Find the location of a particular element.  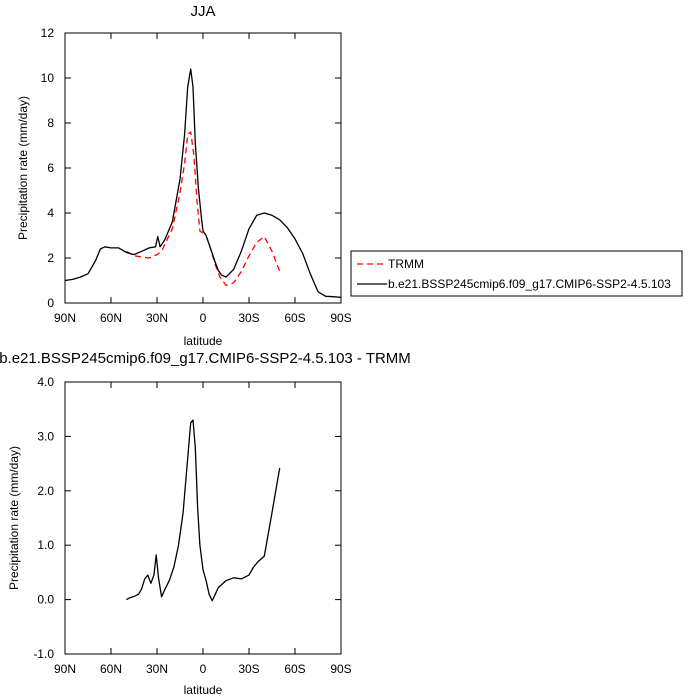

y-tick-labels-bottom: -1.0 0.0 1.0 2.0 3.0 4.0 is located at coordinates (43, 518).